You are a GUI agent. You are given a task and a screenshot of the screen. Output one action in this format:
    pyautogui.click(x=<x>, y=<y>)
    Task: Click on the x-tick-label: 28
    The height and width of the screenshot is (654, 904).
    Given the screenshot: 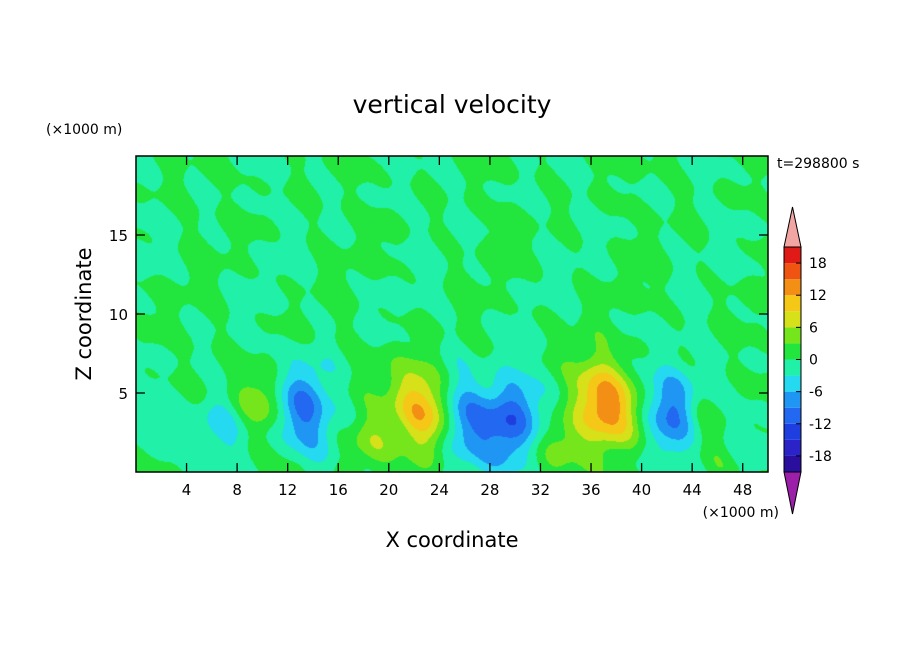 What is the action you would take?
    pyautogui.click(x=489, y=490)
    